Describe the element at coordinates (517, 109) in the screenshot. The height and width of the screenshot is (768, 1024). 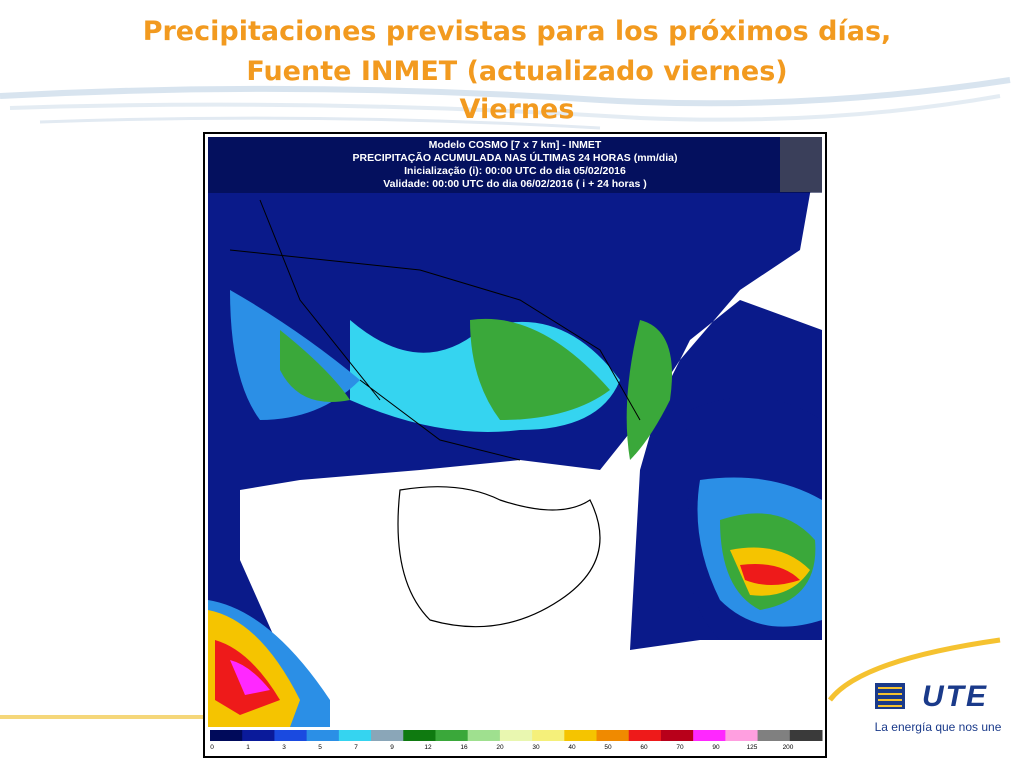
I see `title-line: Viernes` at that location.